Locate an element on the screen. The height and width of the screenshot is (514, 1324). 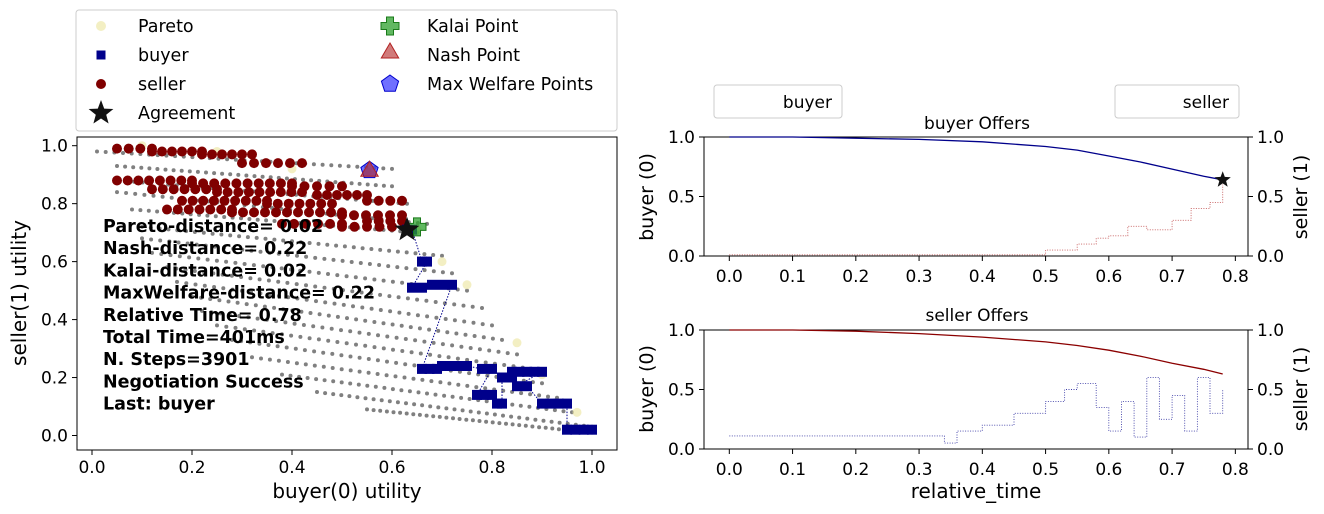
legend-marker is located at coordinates (101, 55).